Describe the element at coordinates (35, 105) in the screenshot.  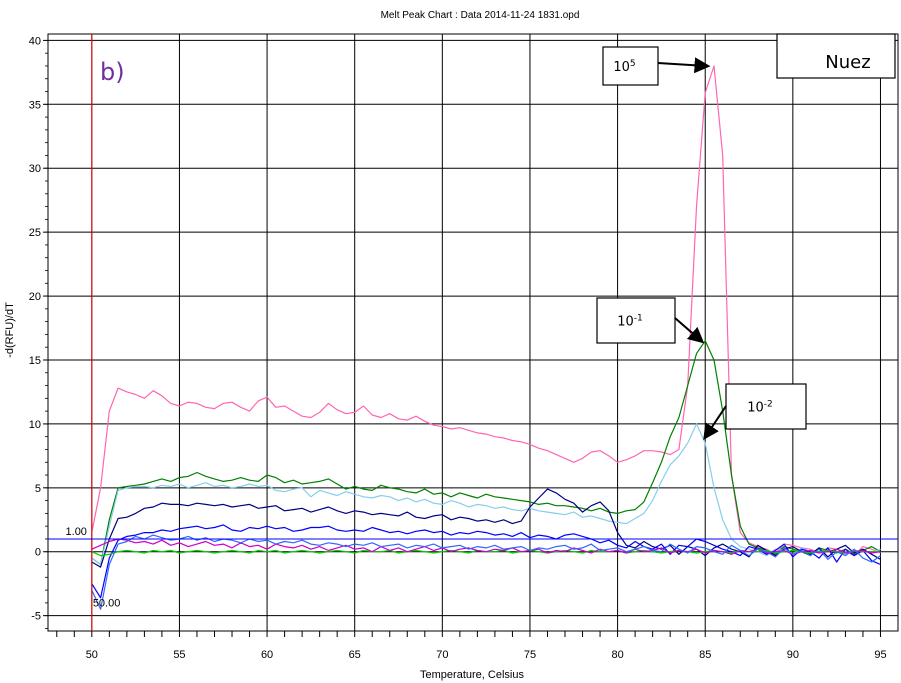
I see `y-tick-label: 35` at that location.